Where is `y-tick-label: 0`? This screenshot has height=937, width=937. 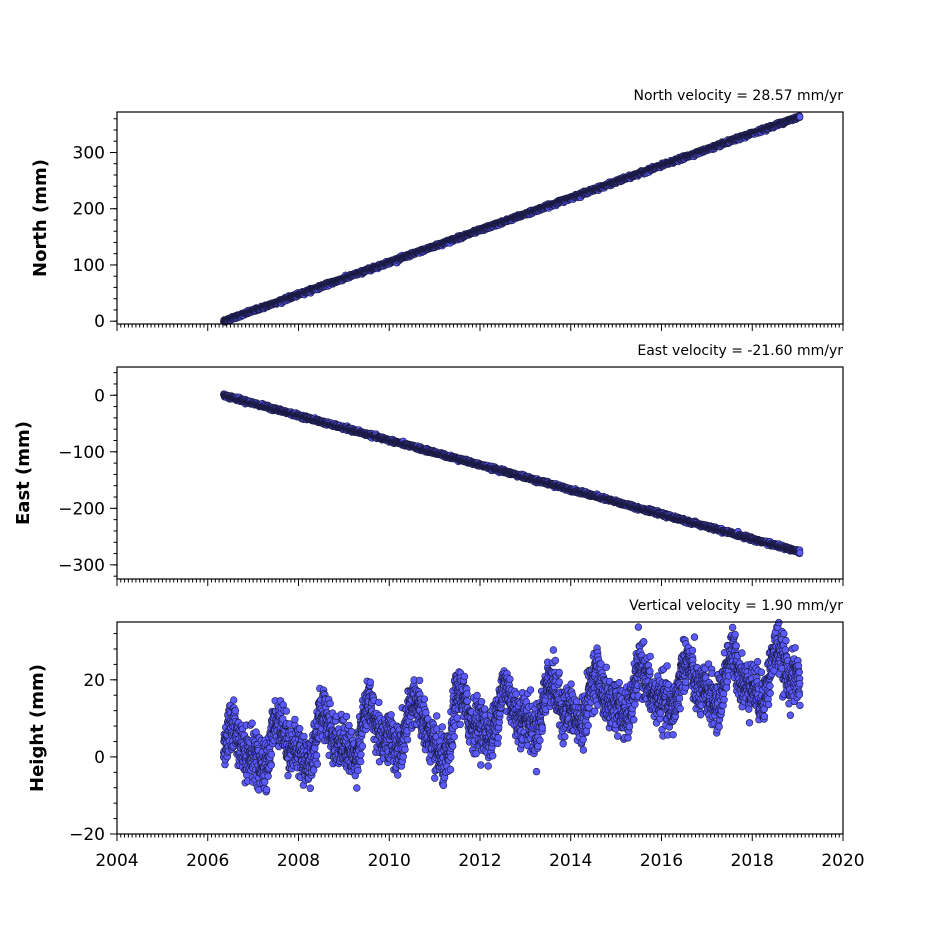 y-tick-label: 0 is located at coordinates (99, 322).